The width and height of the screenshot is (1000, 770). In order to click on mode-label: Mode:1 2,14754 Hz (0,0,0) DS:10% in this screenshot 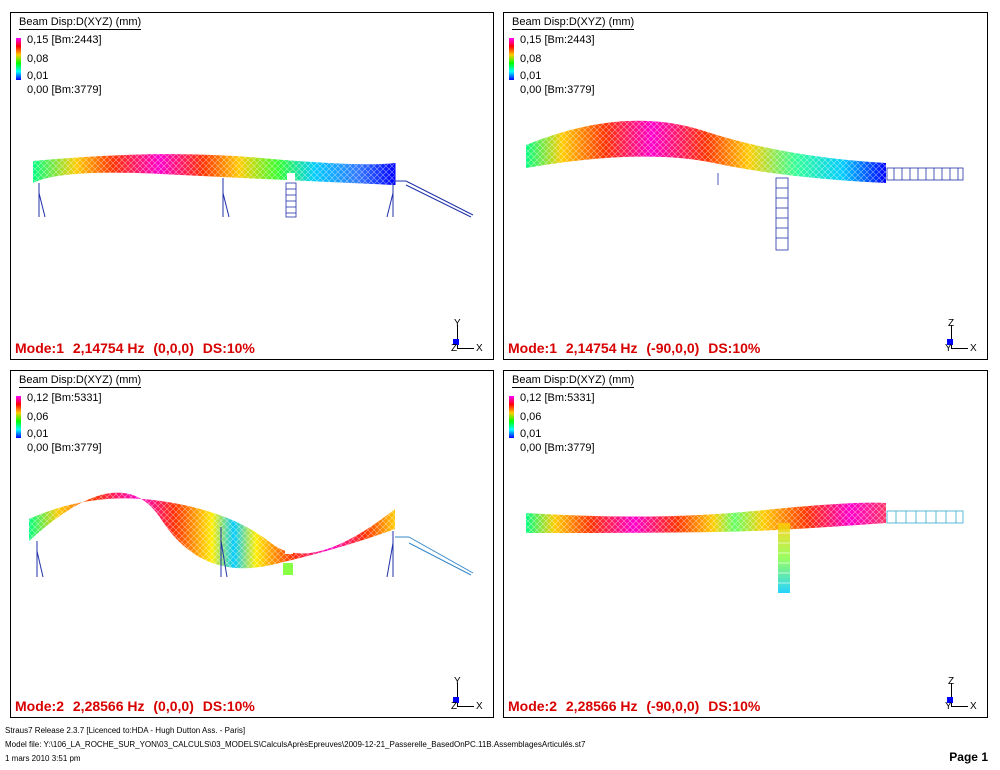, I will do `click(137, 348)`.